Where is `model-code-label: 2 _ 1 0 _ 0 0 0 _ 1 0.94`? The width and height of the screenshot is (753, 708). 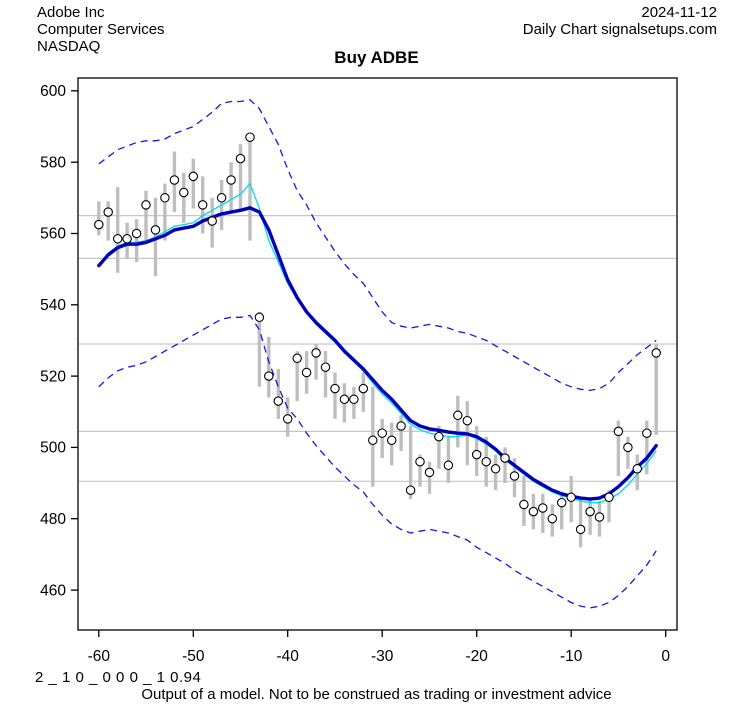
model-code-label: 2 _ 1 0 _ 0 0 0 _ 1 0.94 is located at coordinates (118, 677).